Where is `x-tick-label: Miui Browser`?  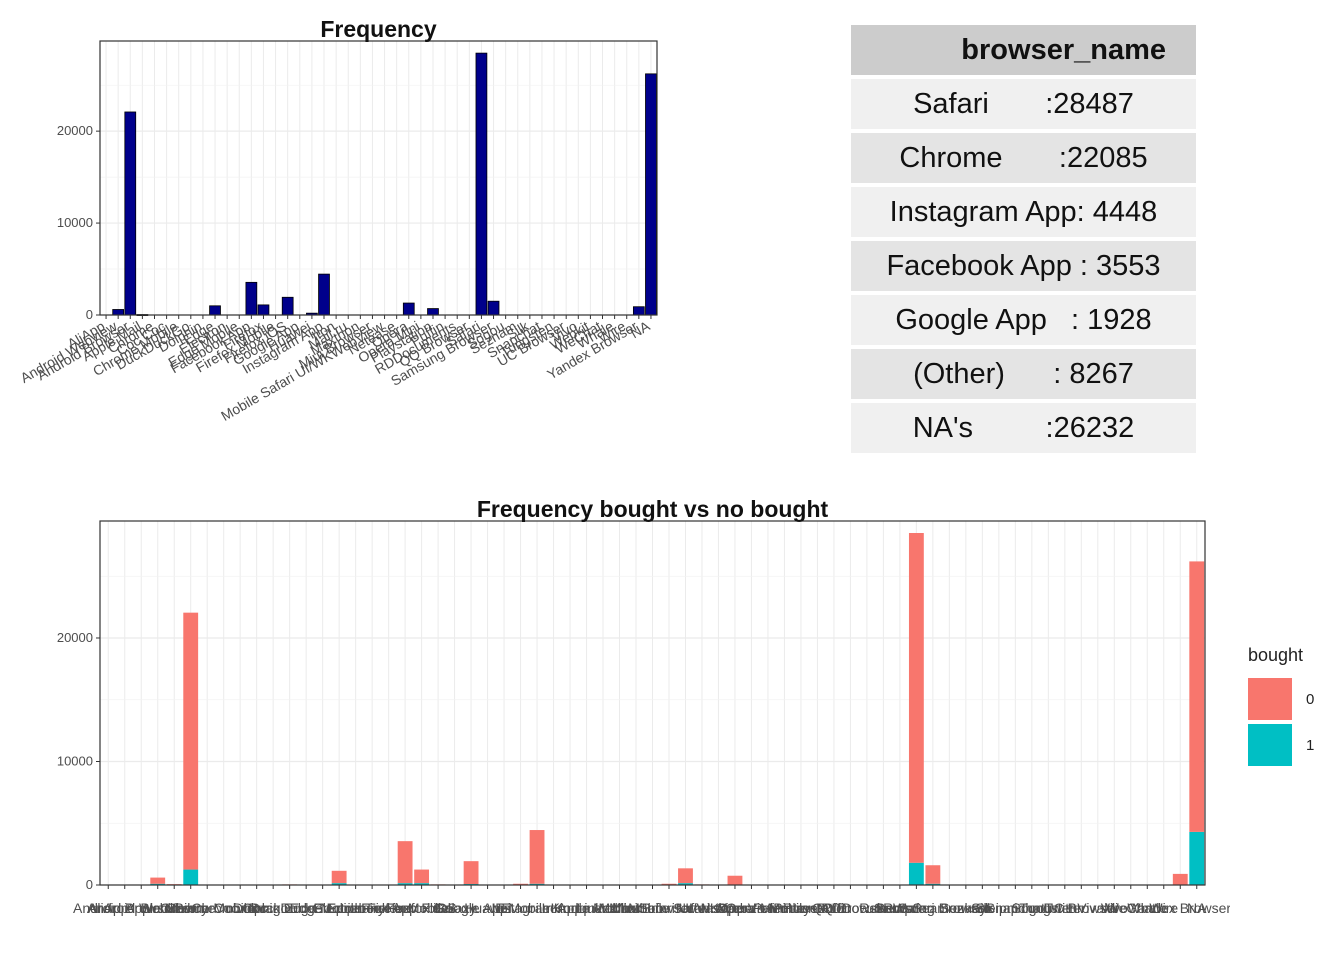 x-tick-label: Miui Browser is located at coordinates (652, 908).